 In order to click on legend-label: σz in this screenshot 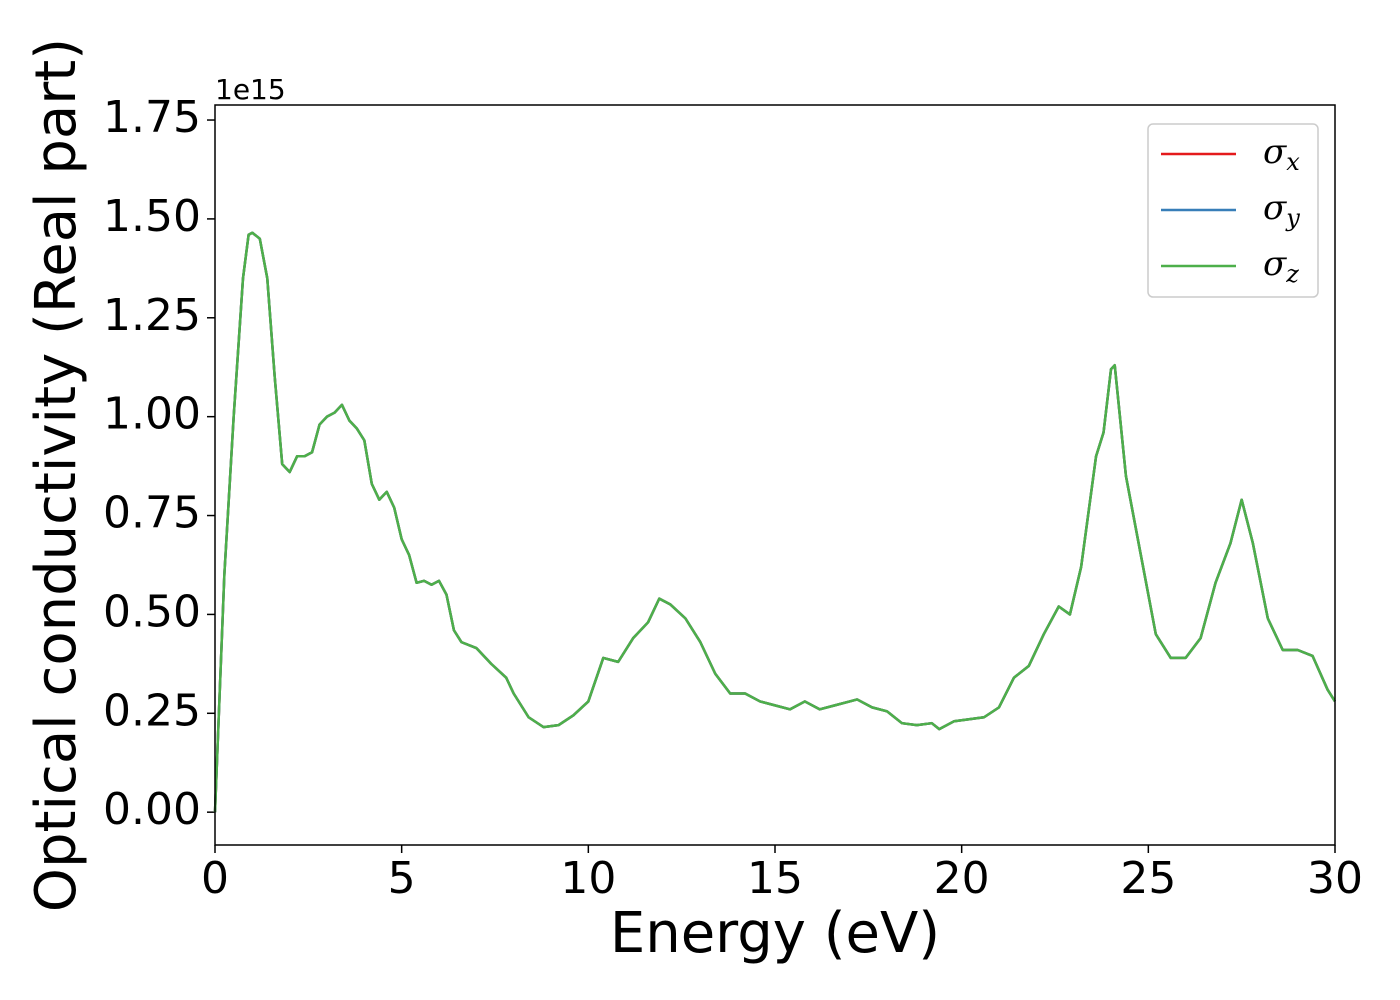, I will do `click(1281, 266)`.